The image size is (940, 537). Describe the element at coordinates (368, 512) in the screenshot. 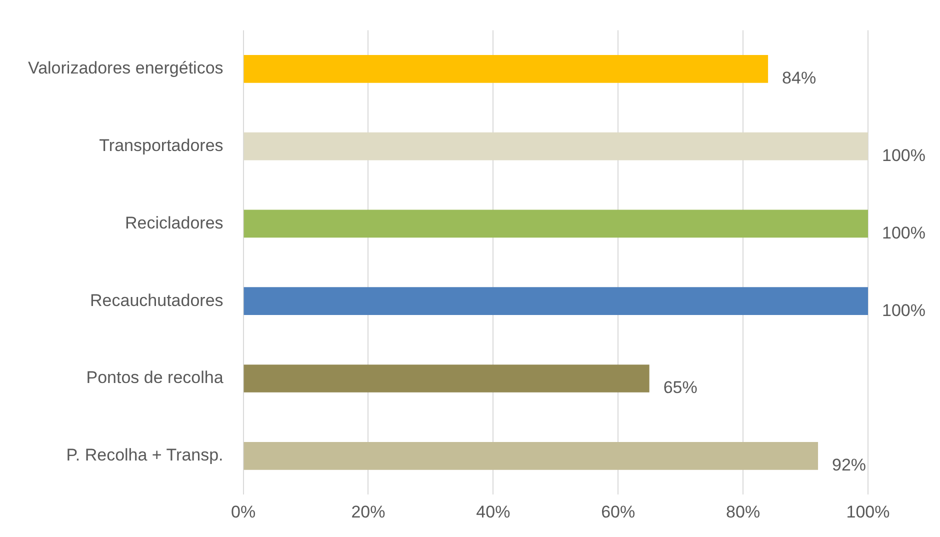

I see `x-tick-label: 20%` at that location.